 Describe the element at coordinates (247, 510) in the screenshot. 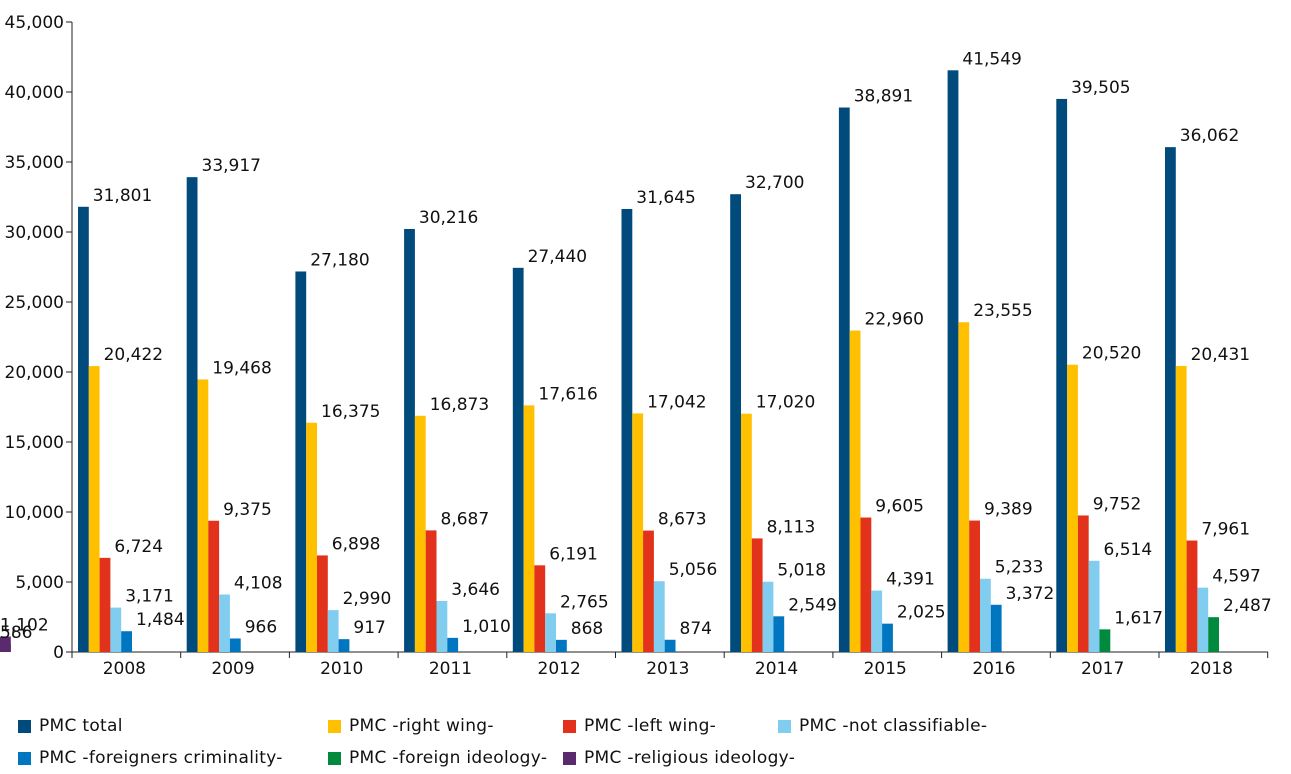

I see `data-label-2009-series-2: 9,375` at that location.